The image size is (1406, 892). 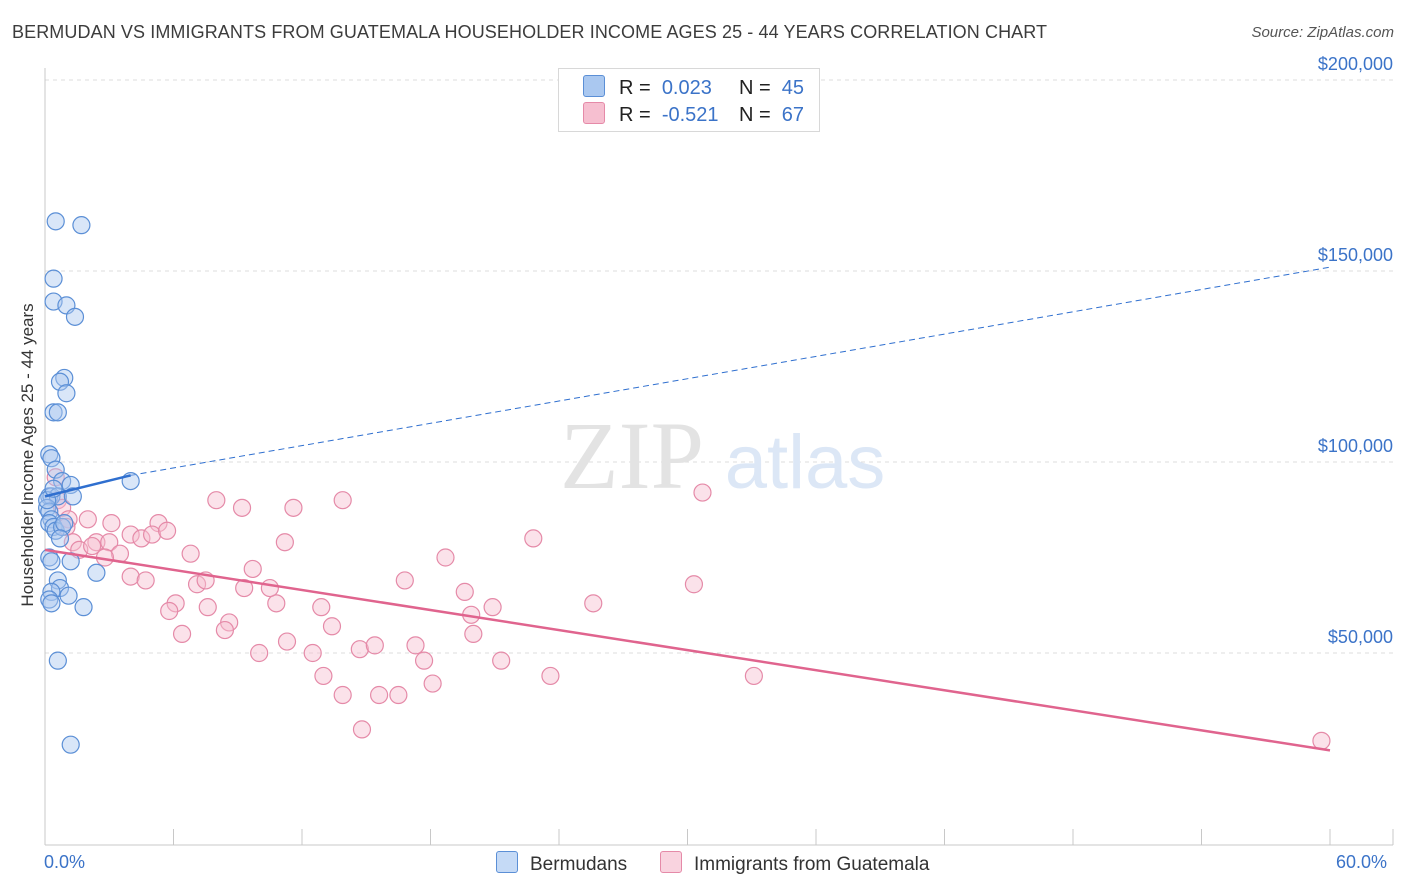 I want to click on legend-r-value-1: 0.023, so click(x=686, y=88).